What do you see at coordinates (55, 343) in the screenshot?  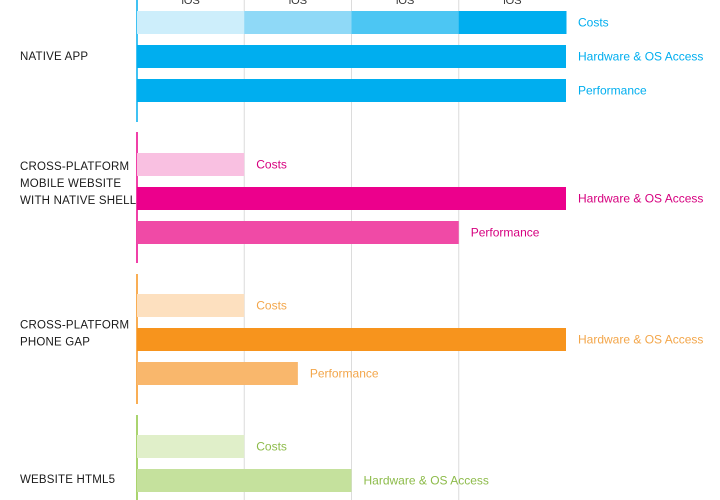 I see `group-label: PHONE GAP` at bounding box center [55, 343].